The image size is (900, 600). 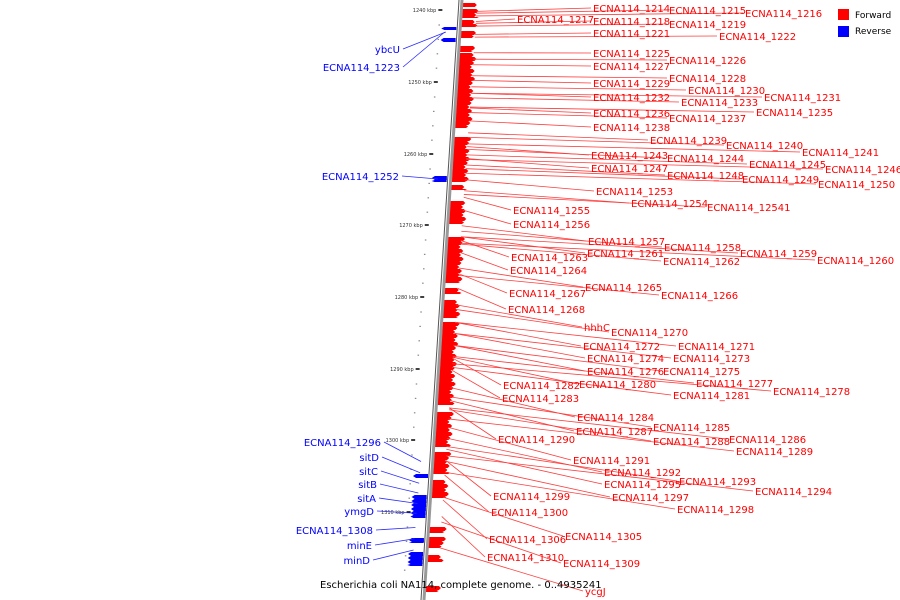 I want to click on forward-gene-label: ECNA114_1295, so click(x=642, y=485).